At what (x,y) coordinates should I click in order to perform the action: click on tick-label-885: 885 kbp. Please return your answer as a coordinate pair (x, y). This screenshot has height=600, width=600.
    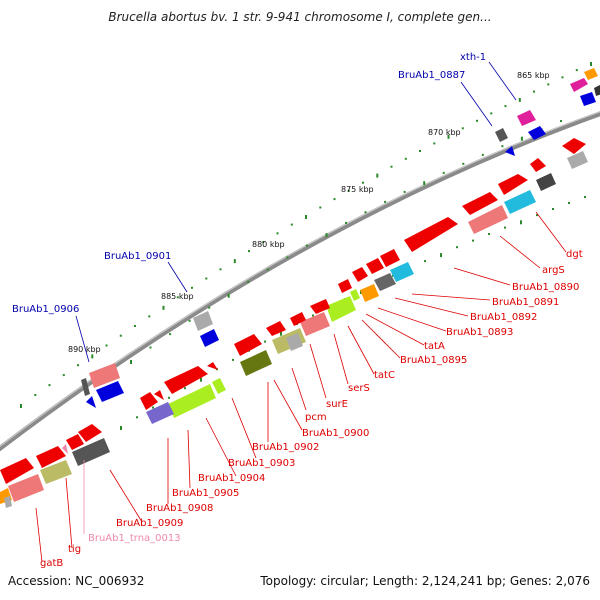
    Looking at the image, I should click on (177, 296).